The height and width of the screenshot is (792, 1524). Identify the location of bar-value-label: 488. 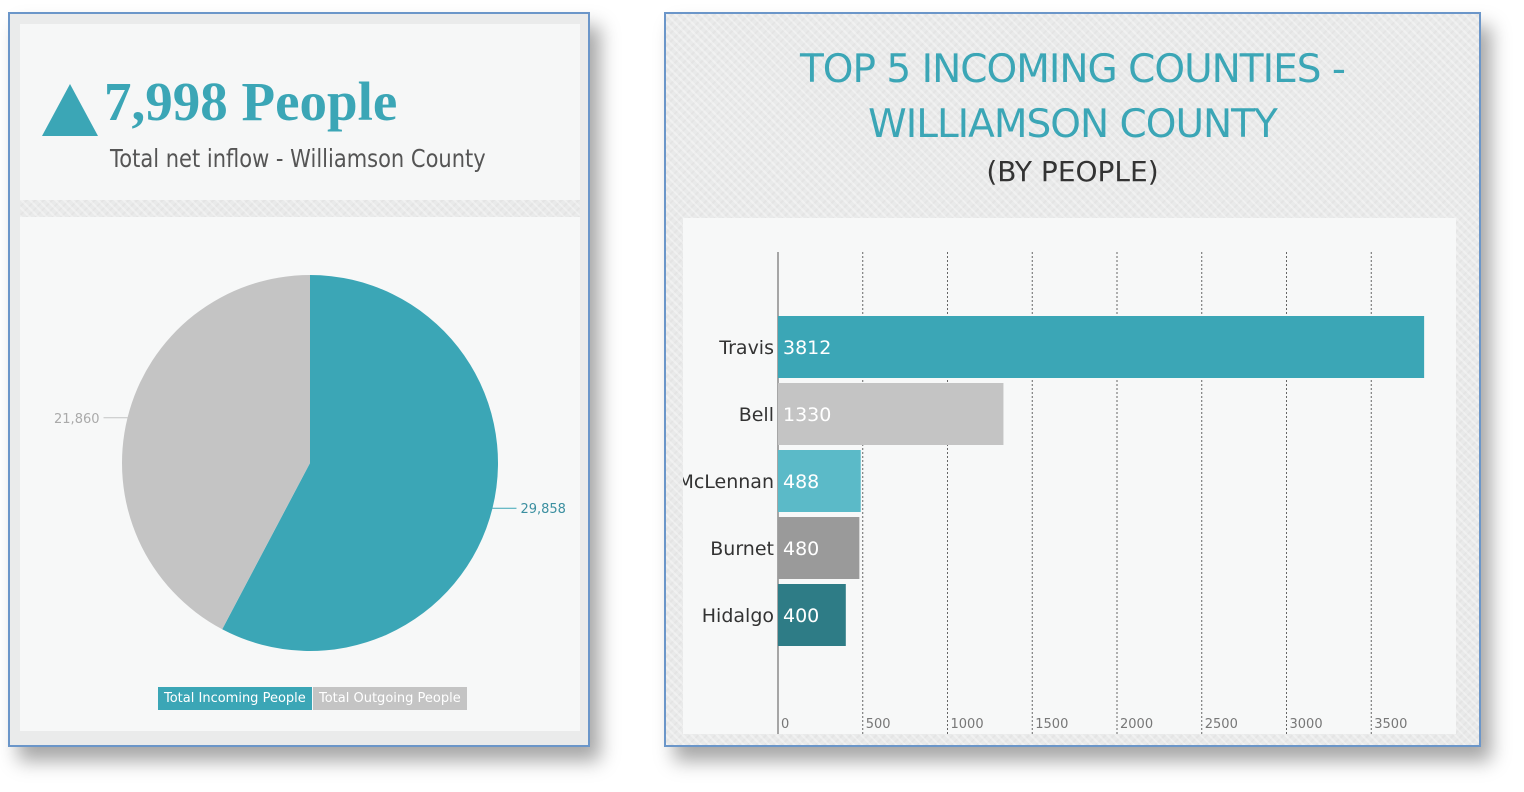
(801, 482).